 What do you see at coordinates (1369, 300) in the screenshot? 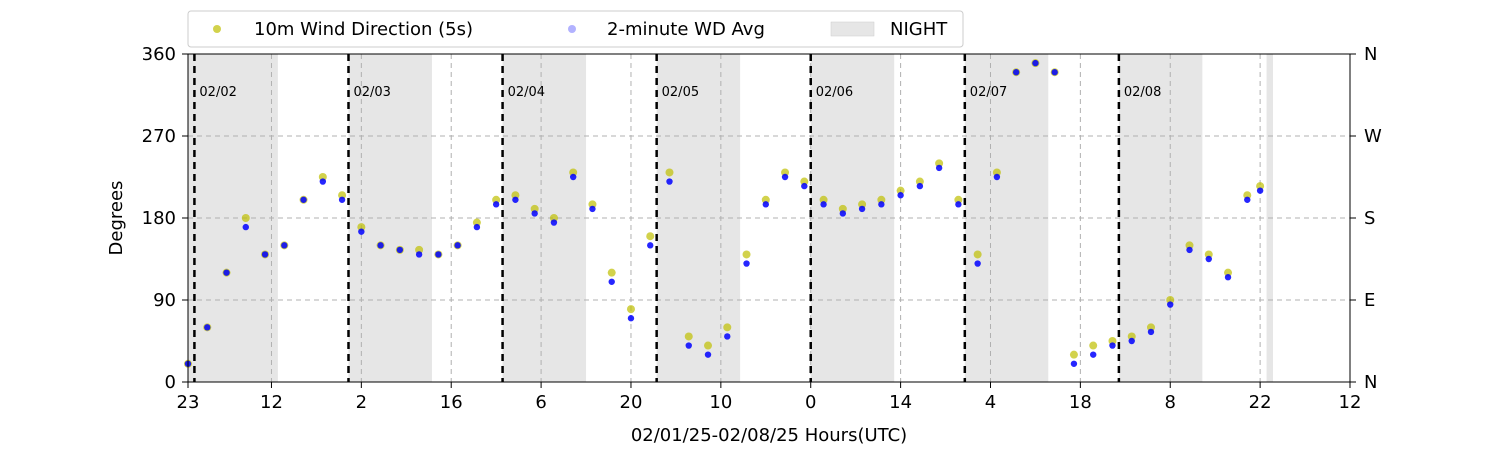
I see `y2-tick-label: E` at bounding box center [1369, 300].